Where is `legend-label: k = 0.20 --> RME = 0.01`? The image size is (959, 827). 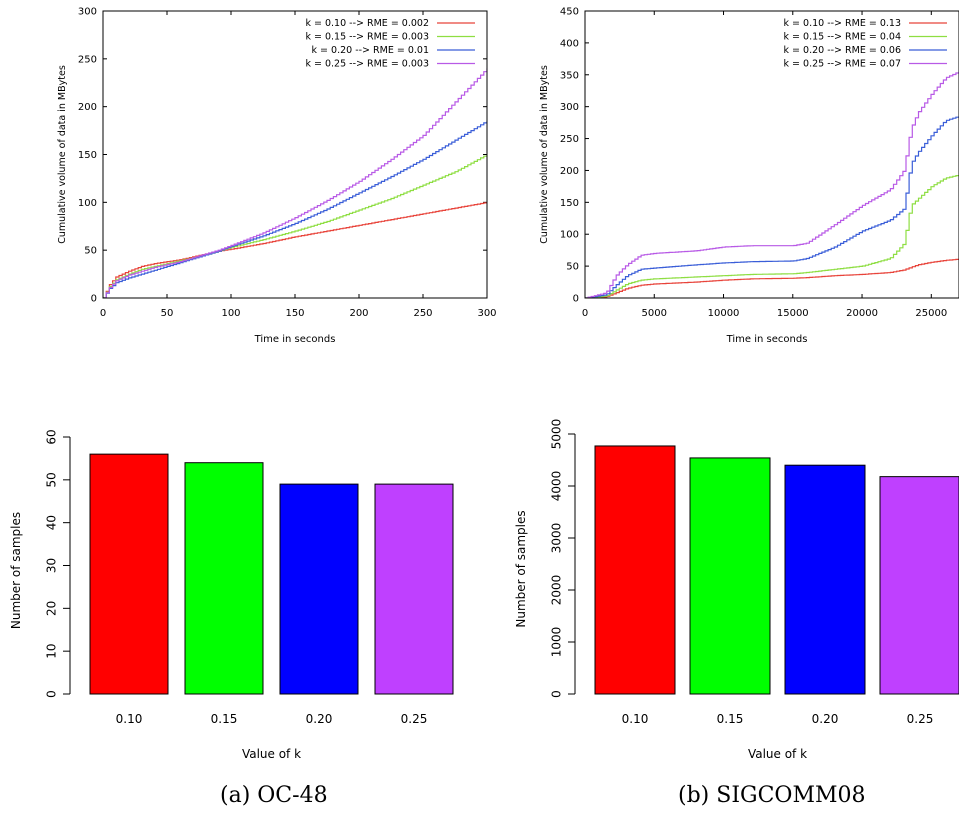
legend-label: k = 0.20 --> RME = 0.01 is located at coordinates (370, 50).